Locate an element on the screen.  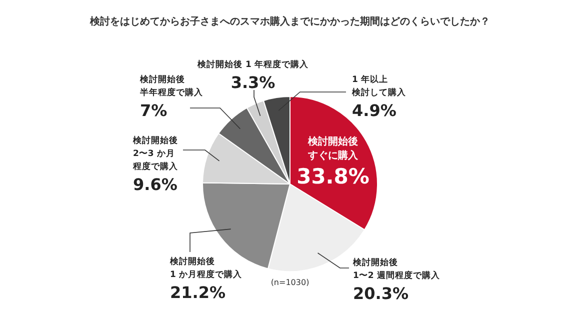
chart-title: 検討をはじめてからお子さまへのスマホ購入までにかかった期間はどのくらいでしたか？ is located at coordinates (289, 22).